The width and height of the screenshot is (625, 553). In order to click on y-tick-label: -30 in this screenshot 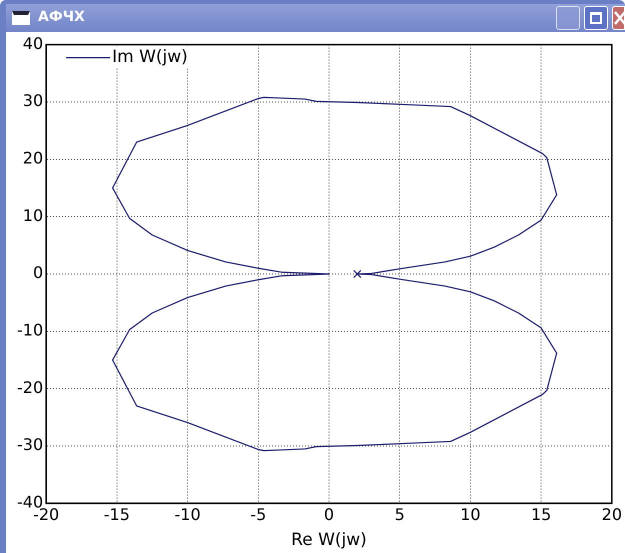, I will do `click(30, 444)`.